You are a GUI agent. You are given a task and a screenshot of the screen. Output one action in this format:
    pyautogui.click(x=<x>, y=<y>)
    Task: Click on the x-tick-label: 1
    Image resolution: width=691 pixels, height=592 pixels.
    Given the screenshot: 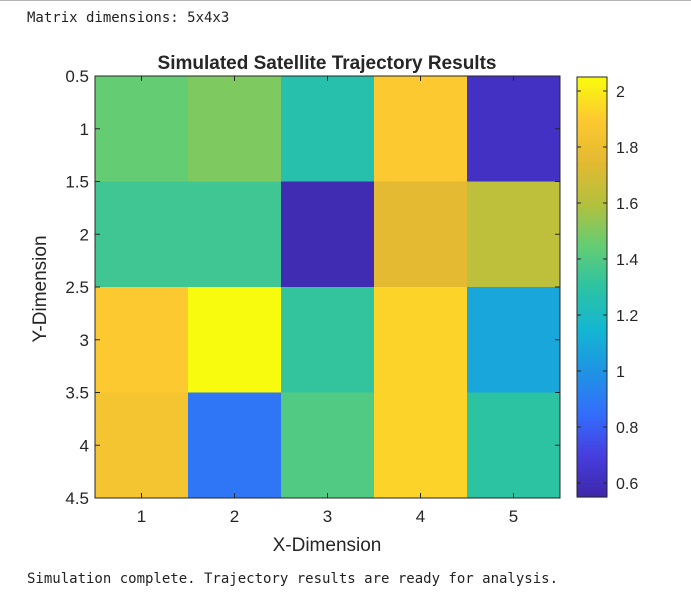 What is the action you would take?
    pyautogui.click(x=141, y=516)
    